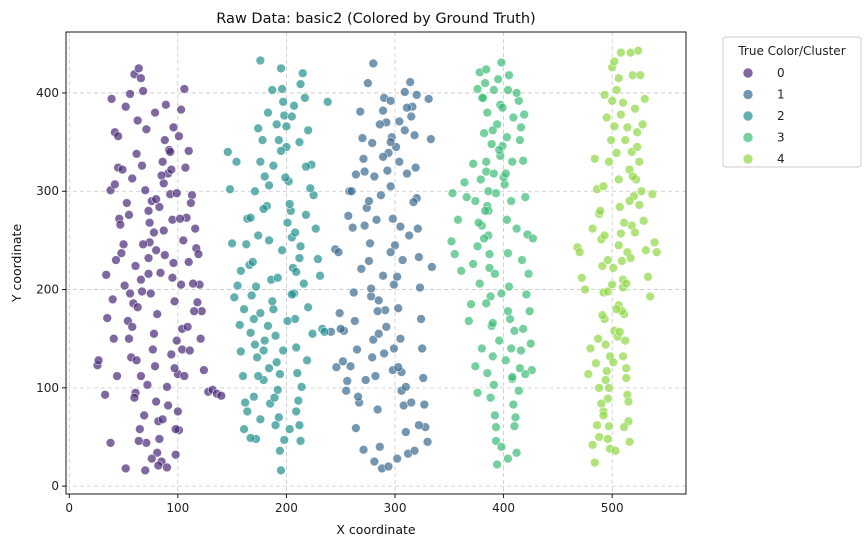 The width and height of the screenshot is (868, 547). I want to click on legend-label-2: 2, so click(781, 116).